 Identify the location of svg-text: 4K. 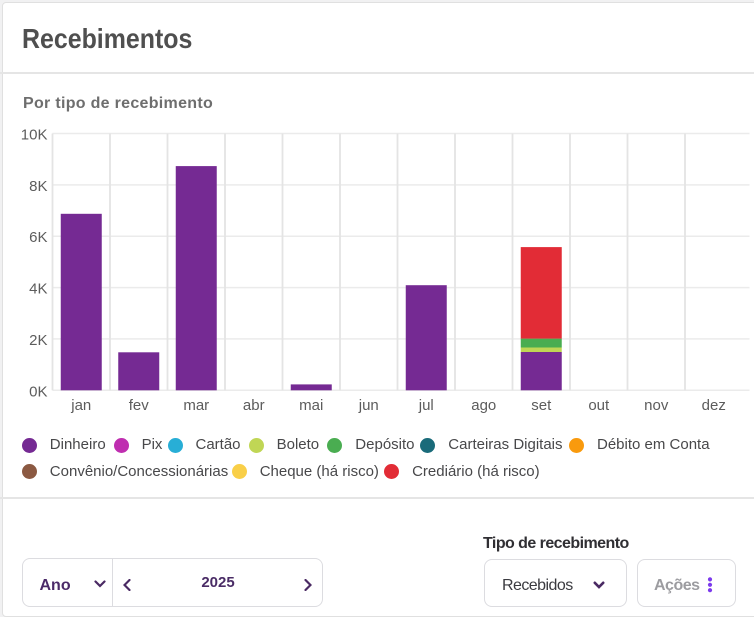
(38, 289).